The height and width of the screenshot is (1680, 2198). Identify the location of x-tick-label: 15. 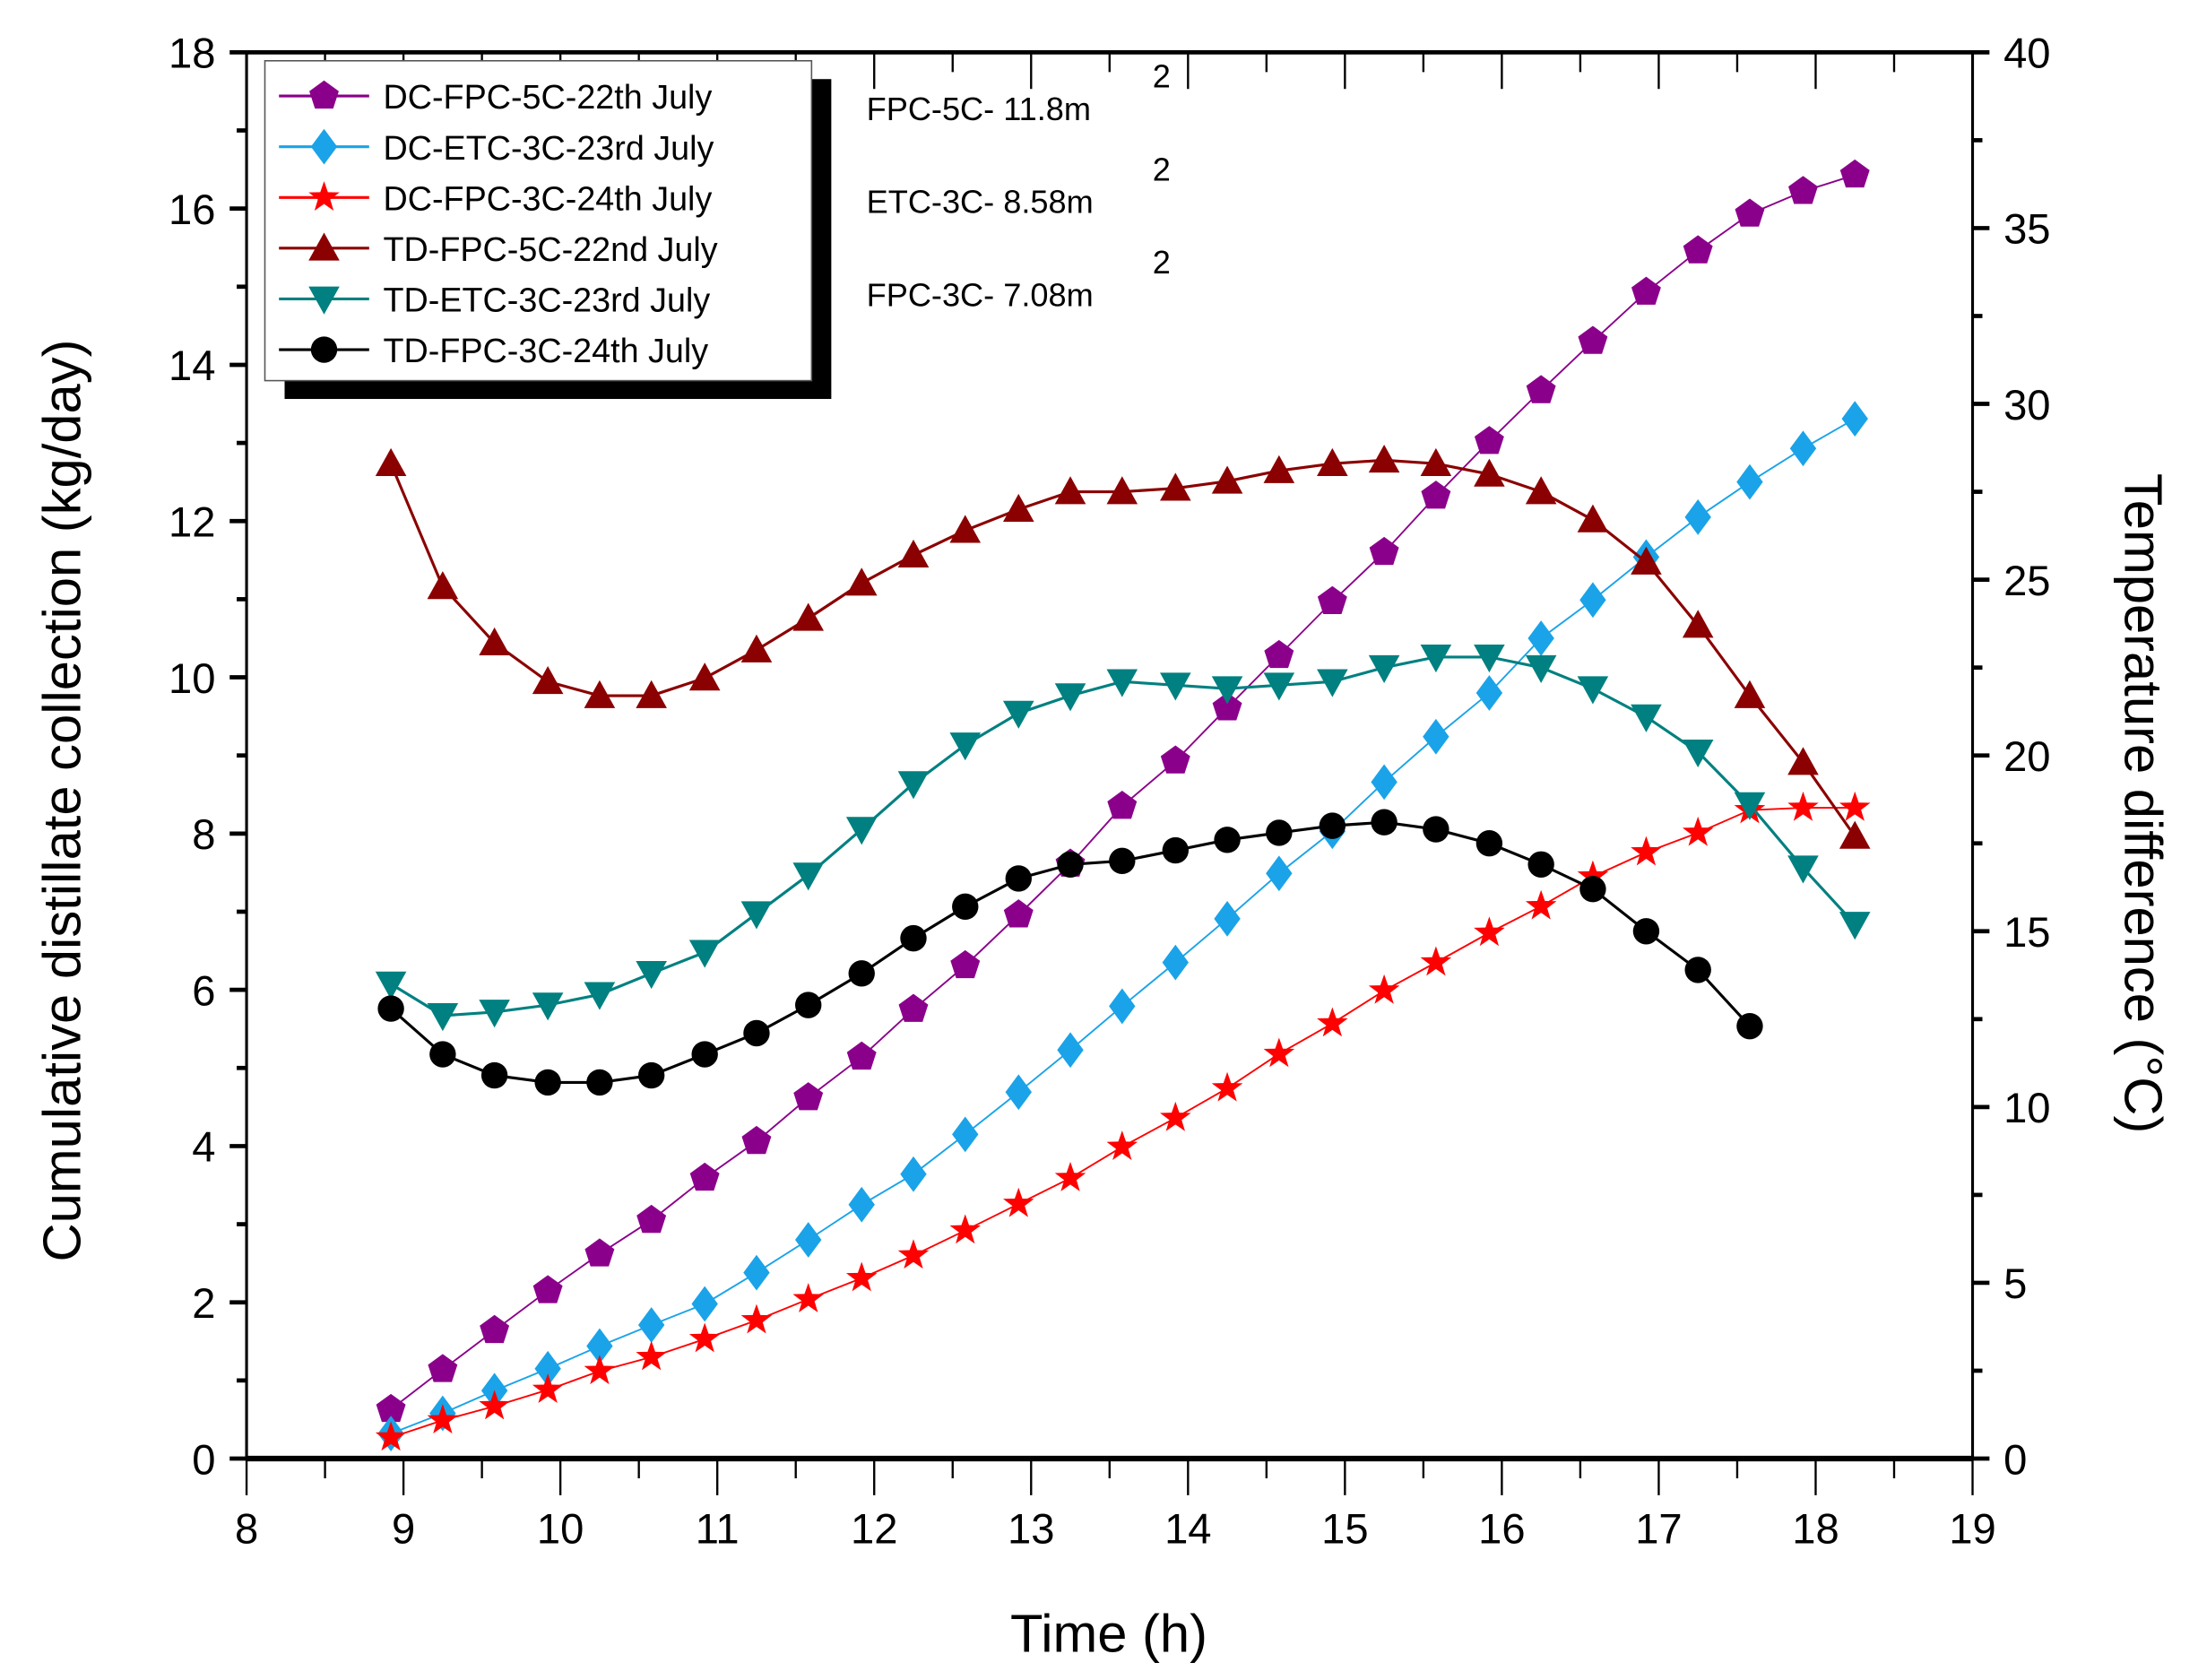
(1344, 1528).